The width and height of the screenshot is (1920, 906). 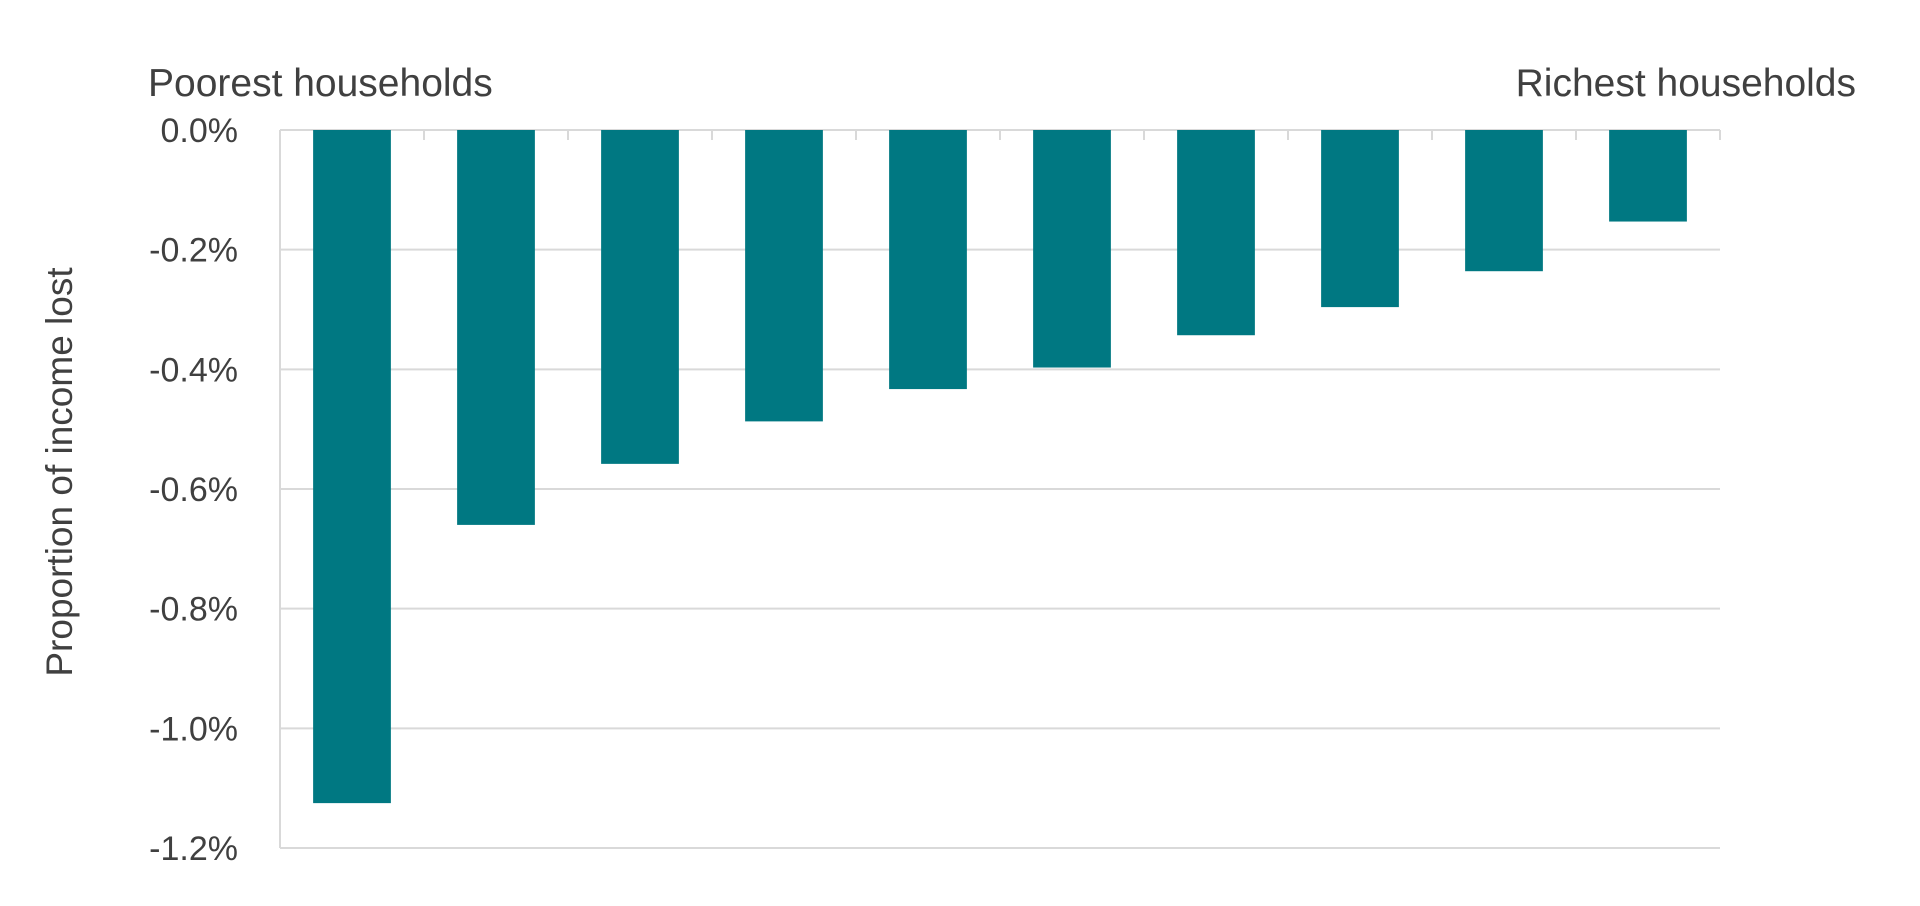 What do you see at coordinates (1686, 83) in the screenshot?
I see `annotation-richest-households: Richest households` at bounding box center [1686, 83].